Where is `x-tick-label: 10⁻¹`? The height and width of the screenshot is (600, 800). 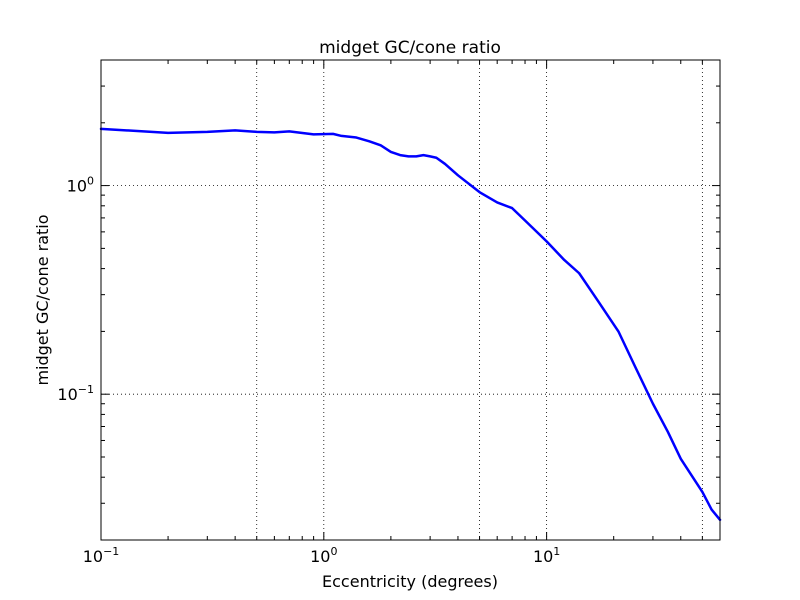 x-tick-label: 10⁻¹ is located at coordinates (101, 555).